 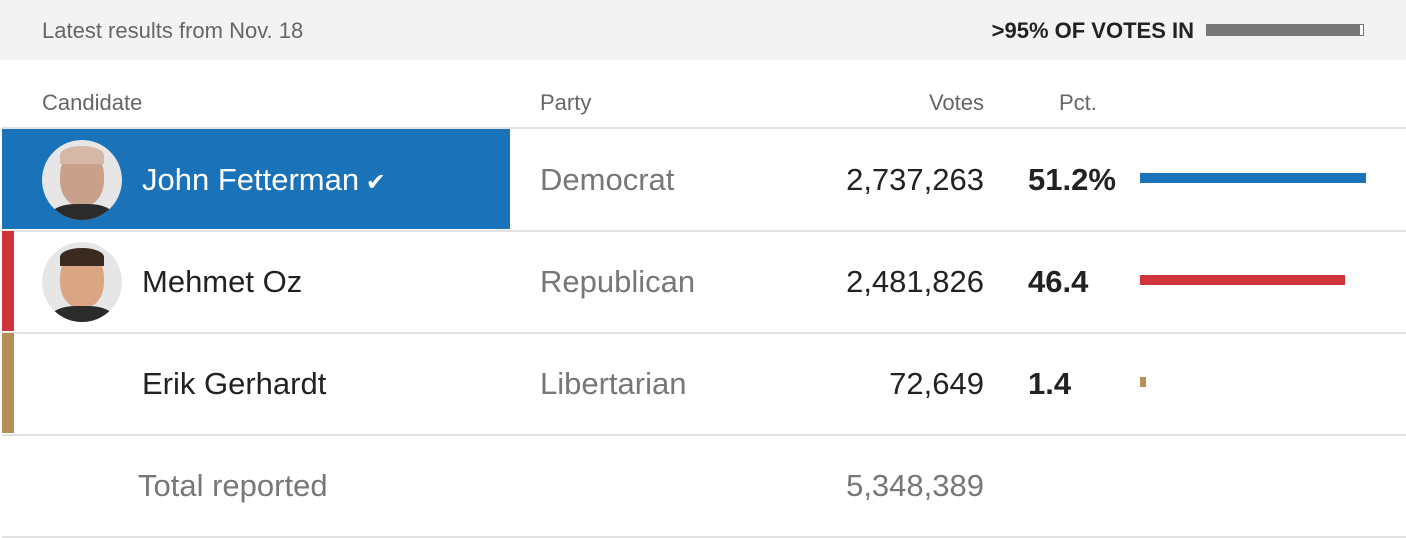 I want to click on column-header: Pct., so click(x=1078, y=102).